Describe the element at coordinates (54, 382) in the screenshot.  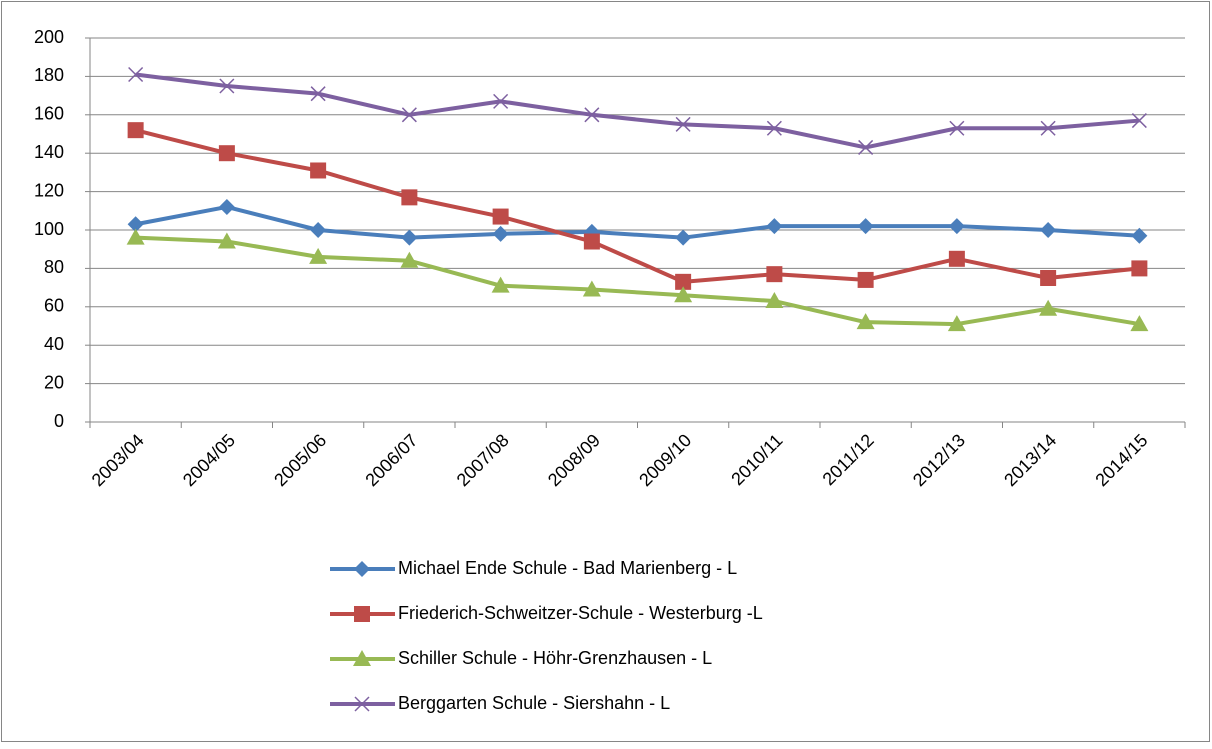
I see `y-tick-label: 20` at that location.